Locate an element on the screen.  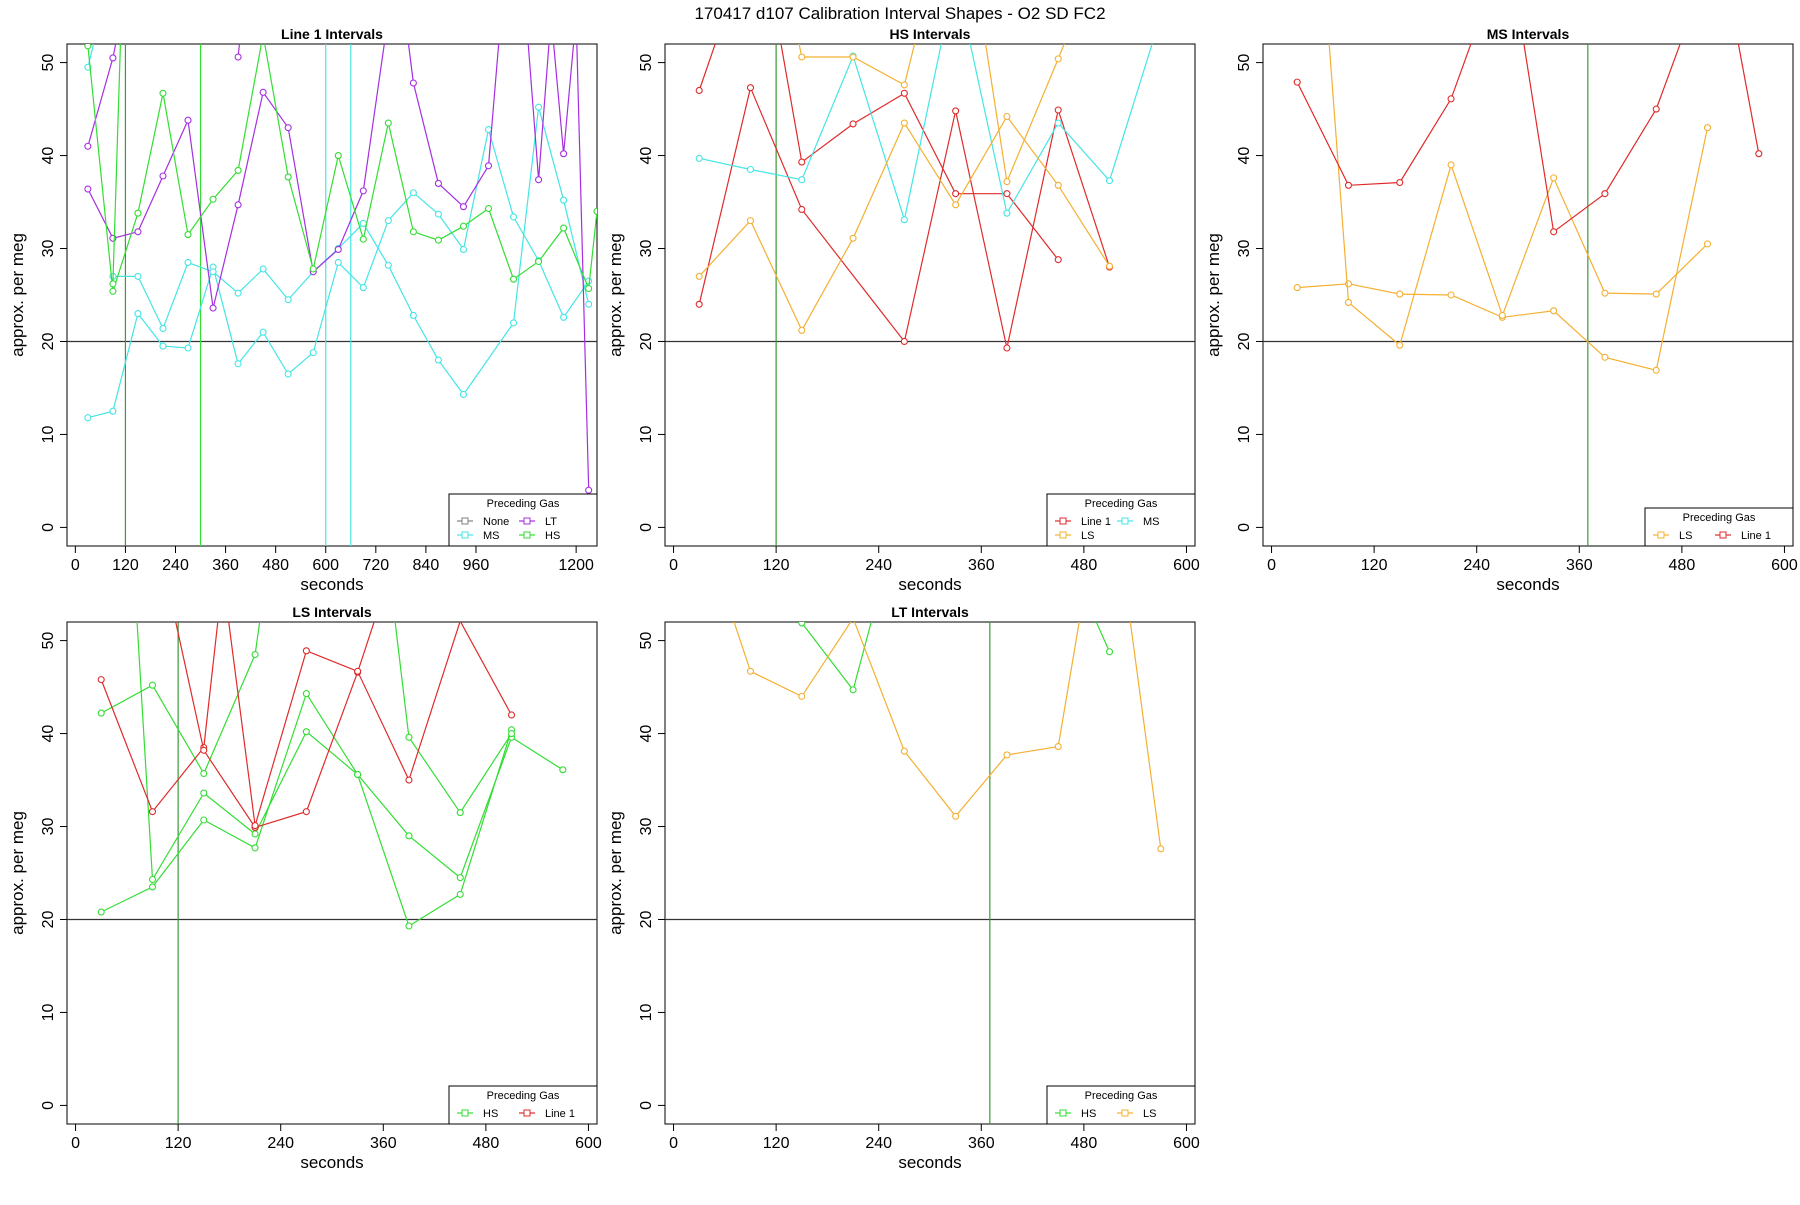
x-tick-label: 720 is located at coordinates (375, 565).